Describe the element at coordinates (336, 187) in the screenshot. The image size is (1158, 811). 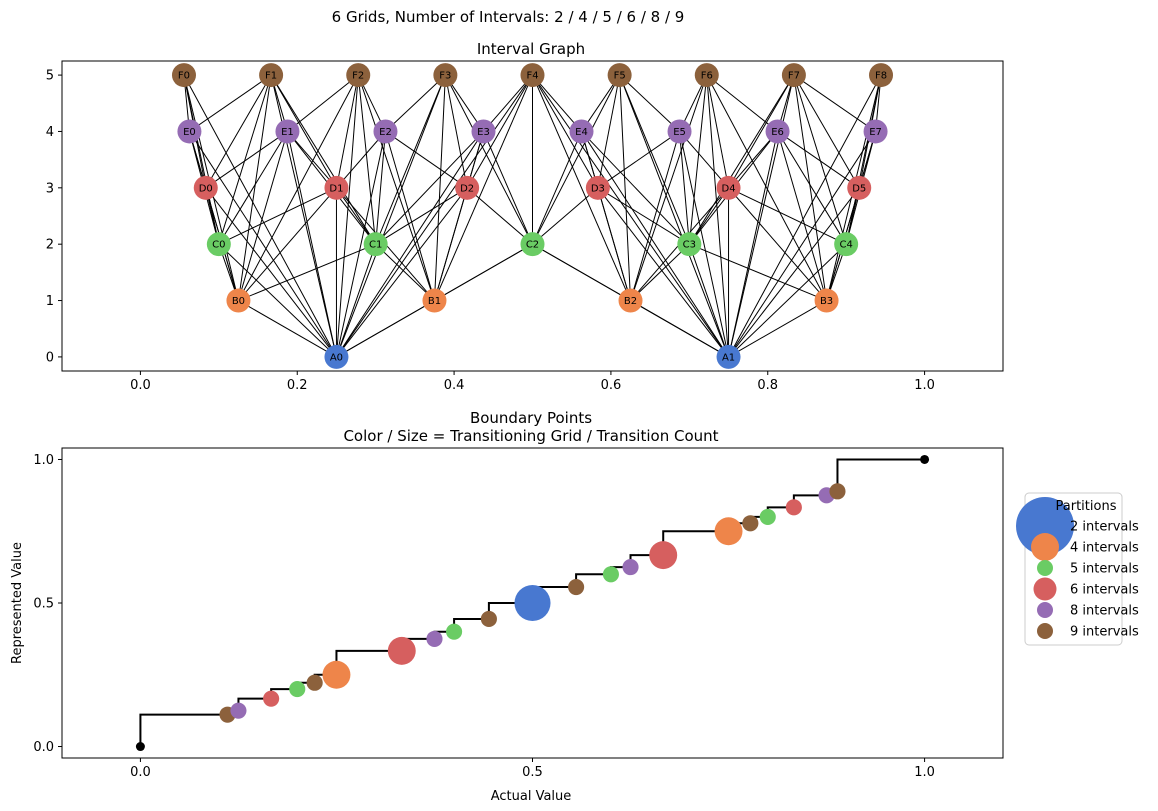
I see `graph-node-d1: D1` at that location.